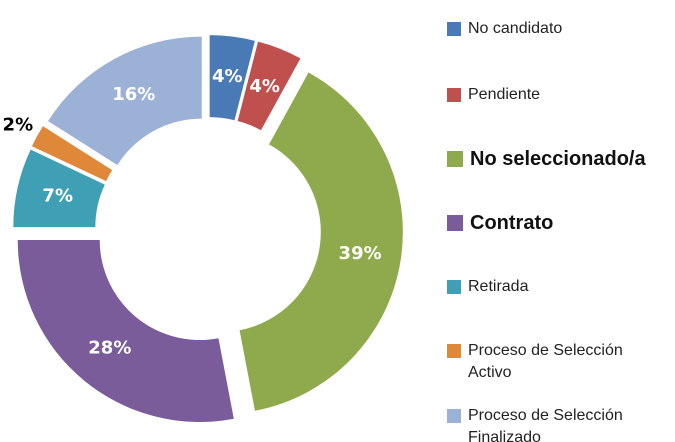  What do you see at coordinates (512, 223) in the screenshot?
I see `legend-label: Contrato` at bounding box center [512, 223].